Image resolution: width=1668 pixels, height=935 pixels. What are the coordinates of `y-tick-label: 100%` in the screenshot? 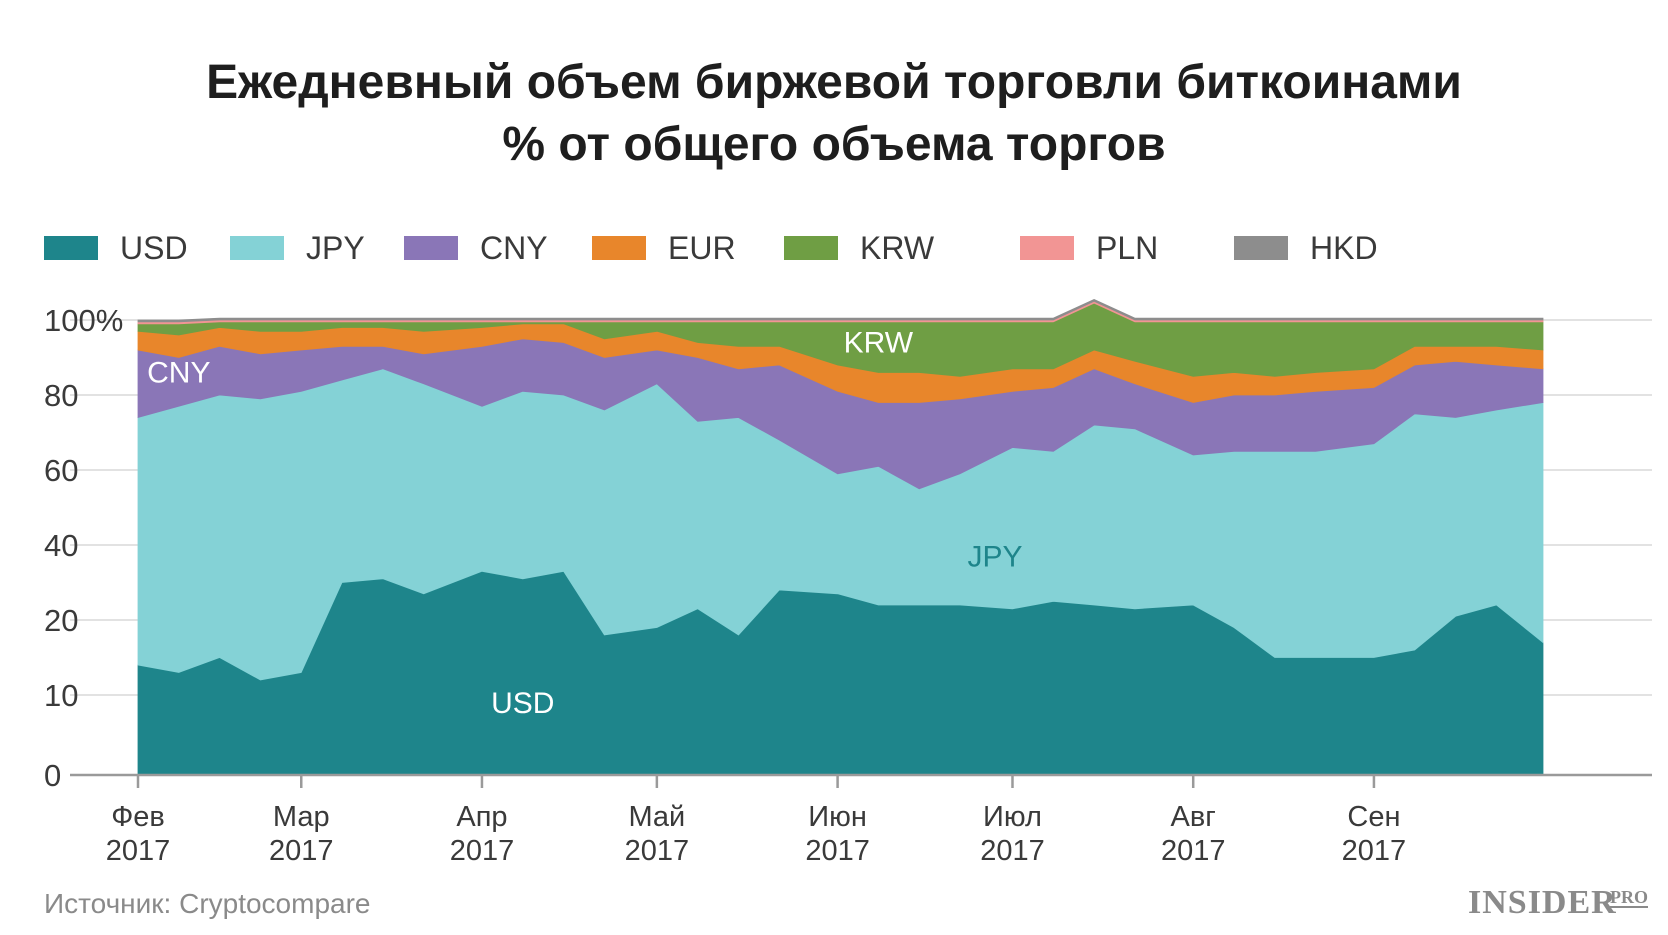 It's located at (83, 320).